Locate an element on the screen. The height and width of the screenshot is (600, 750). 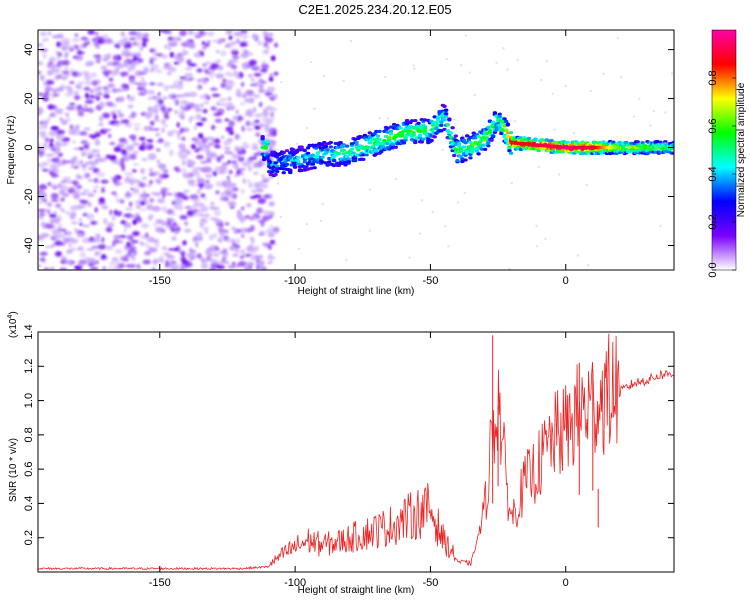
chart-title: C2E1.2025.234.20.12.E05 is located at coordinates (374, 9).